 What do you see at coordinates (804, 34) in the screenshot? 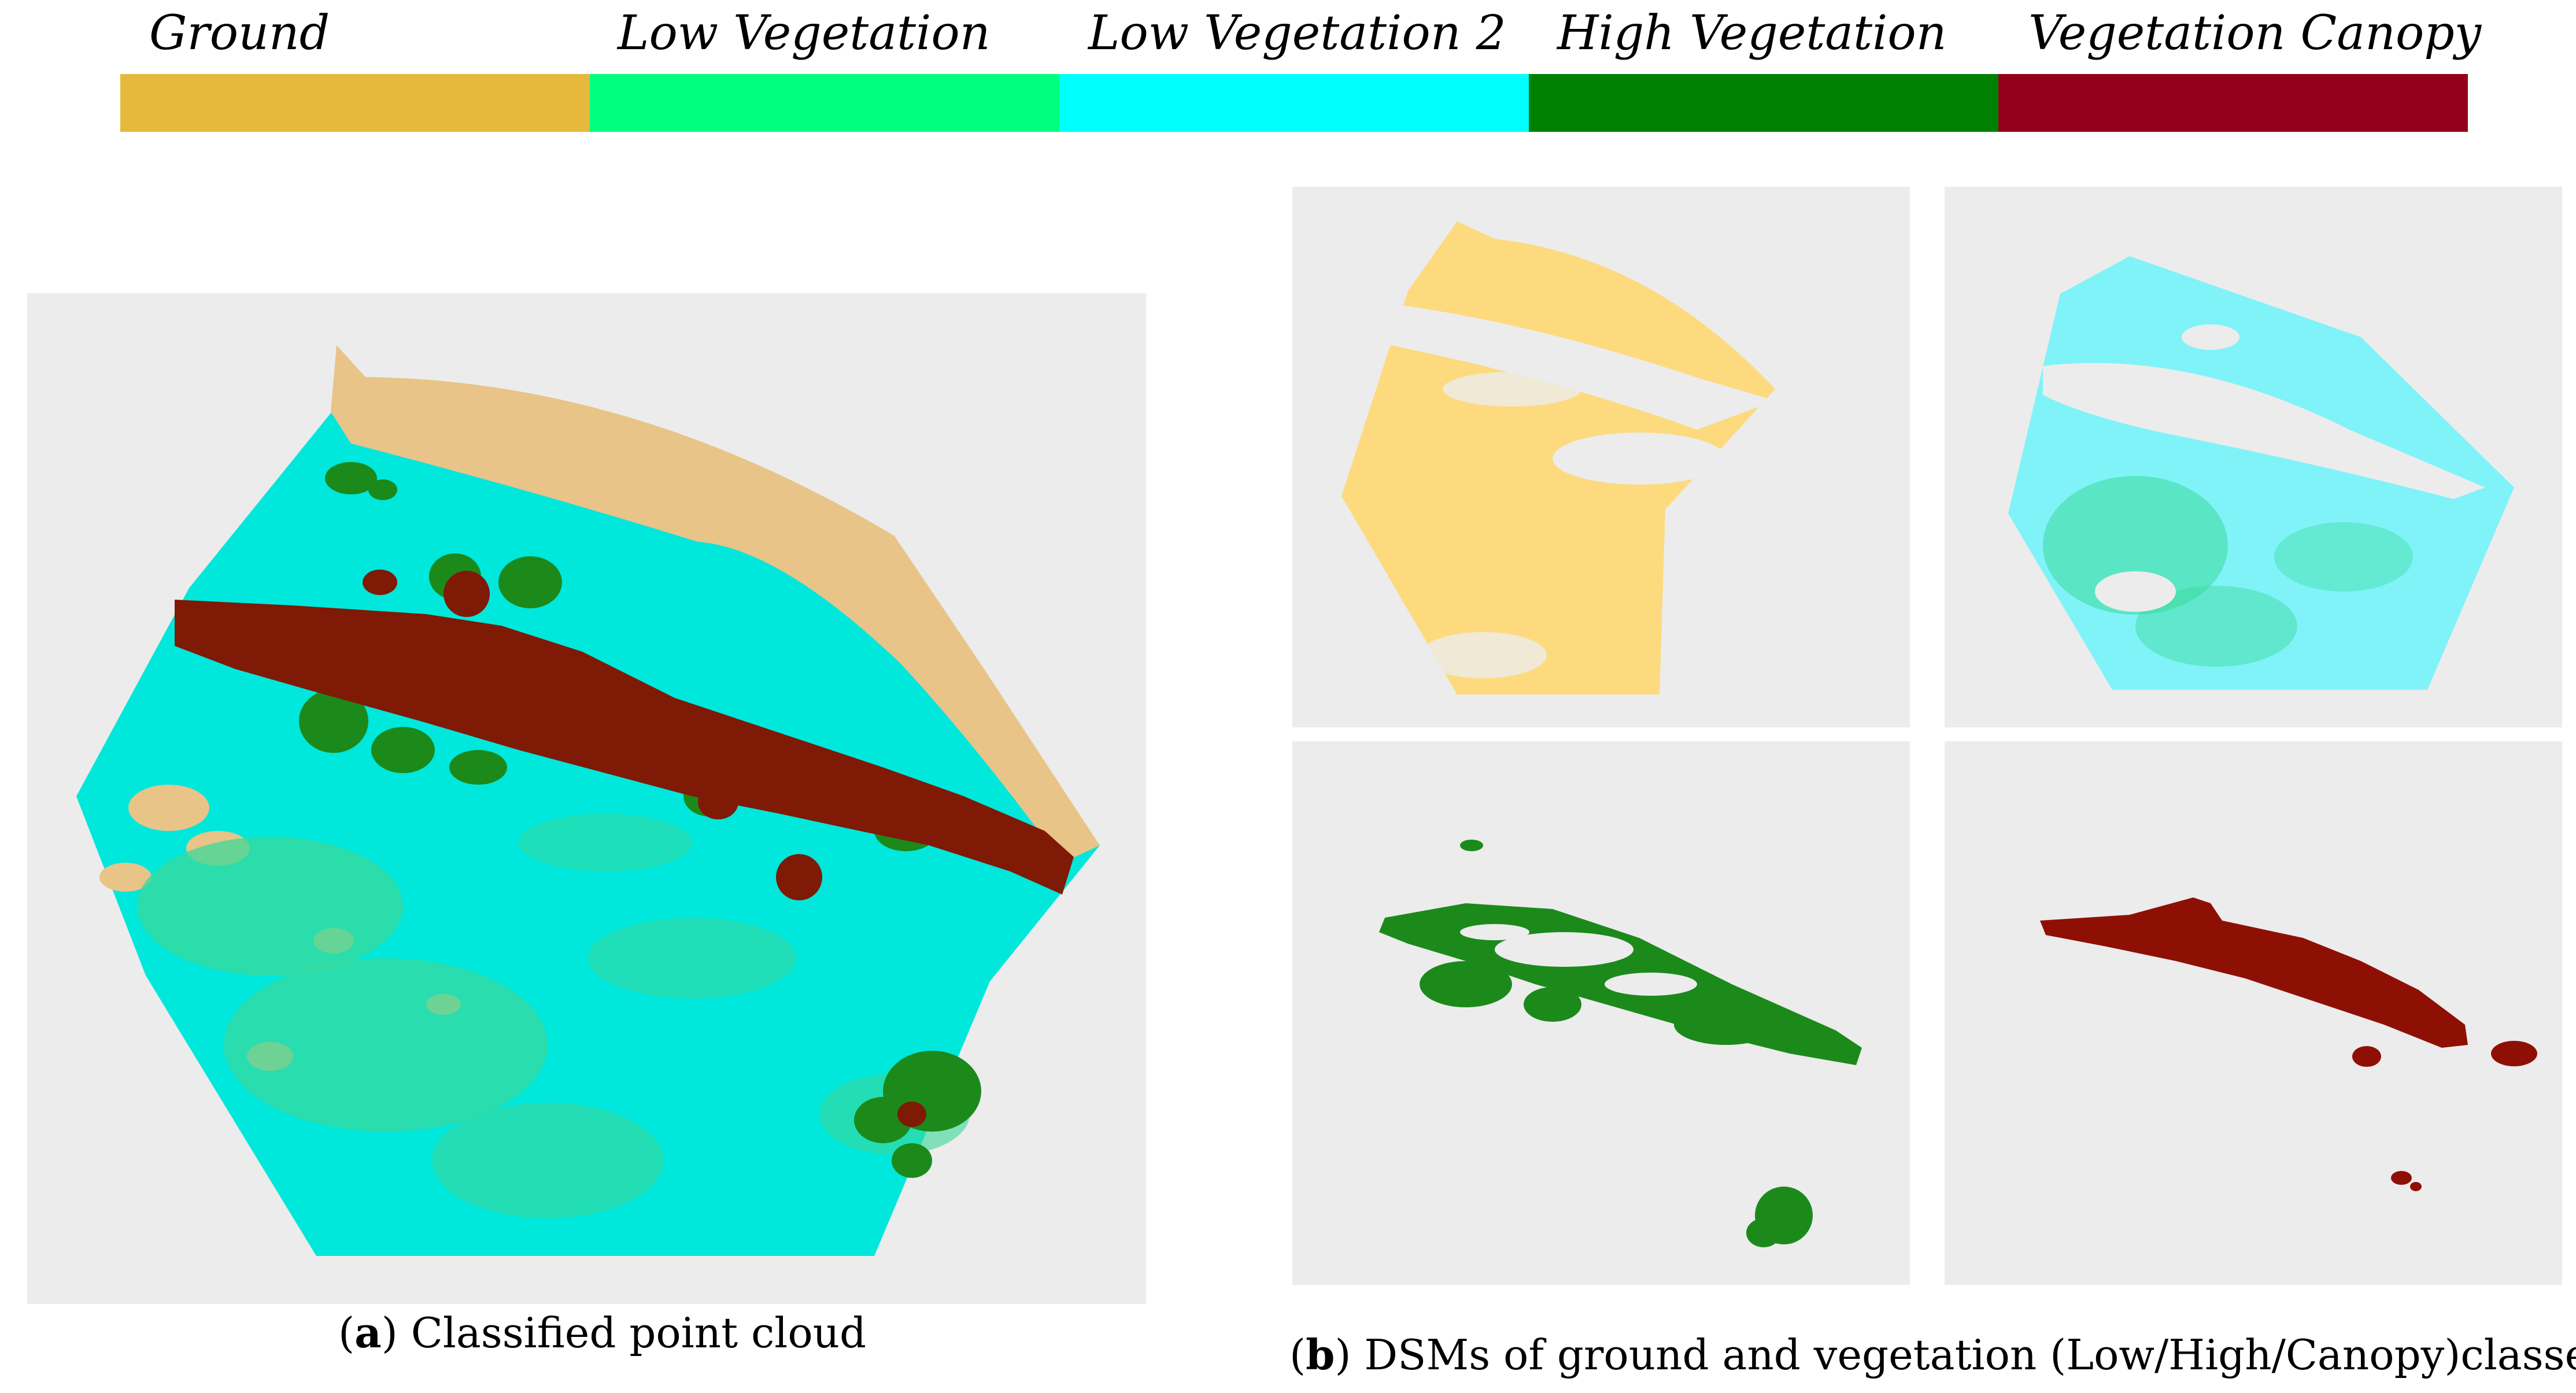
I see `legend-label-low-vegetation: Low Vegetation` at bounding box center [804, 34].